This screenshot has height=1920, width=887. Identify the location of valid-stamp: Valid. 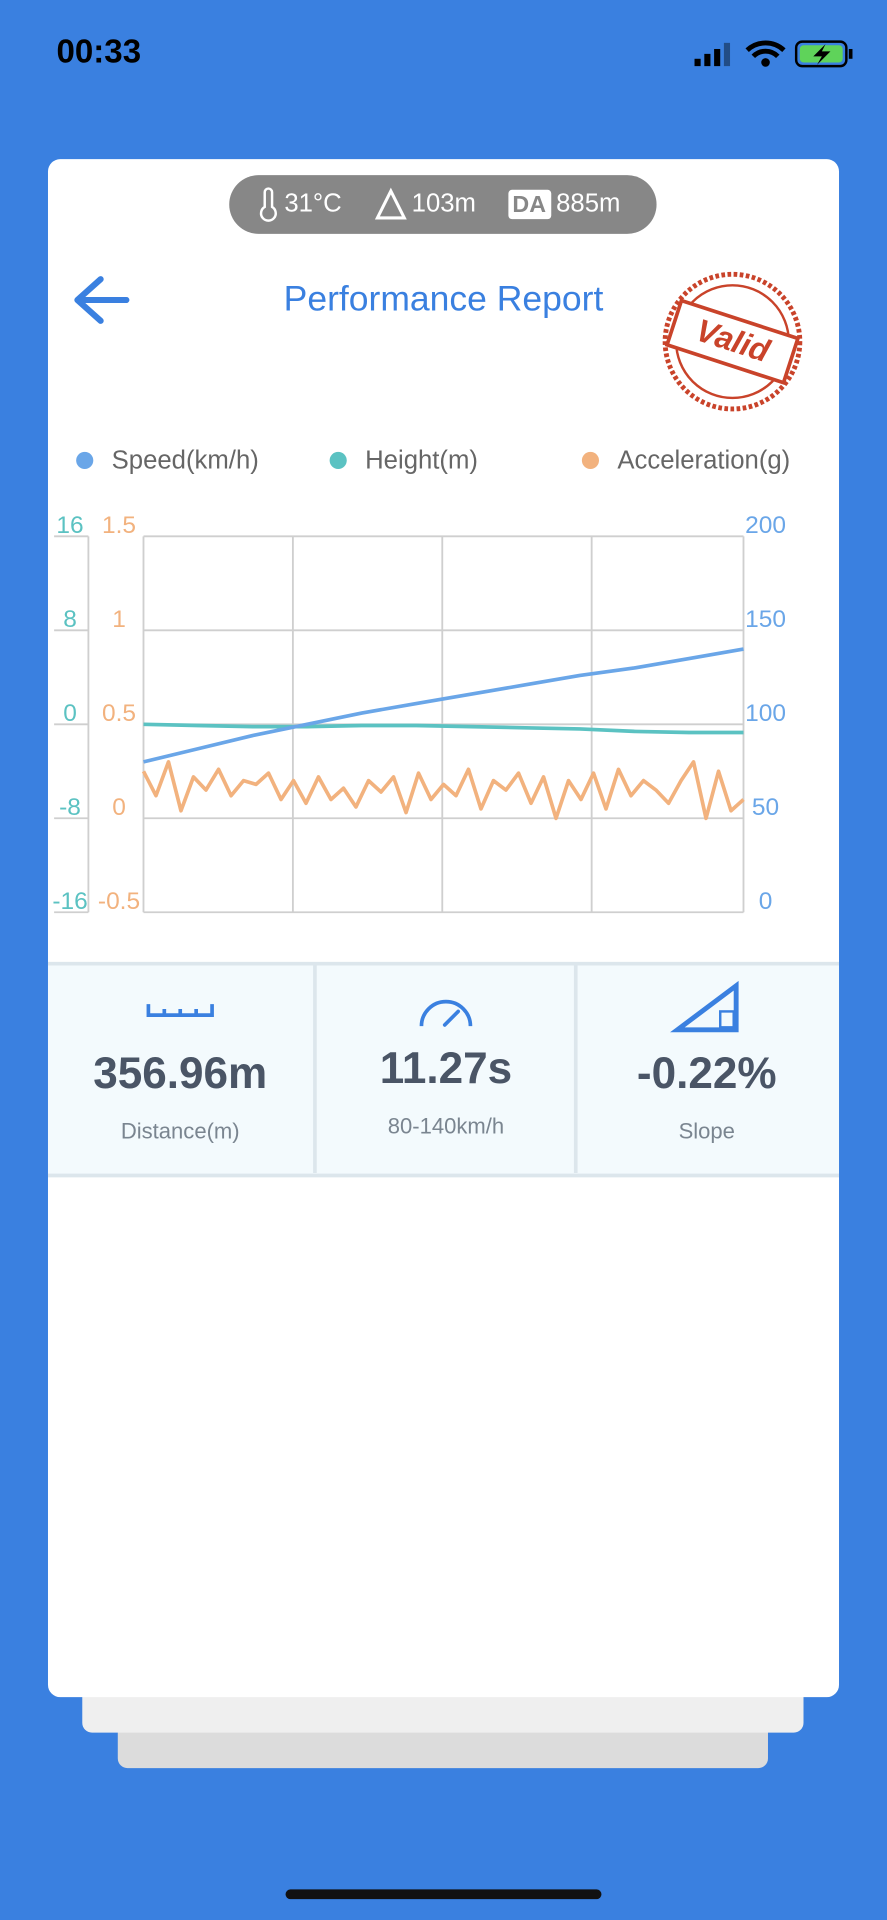
(732, 341).